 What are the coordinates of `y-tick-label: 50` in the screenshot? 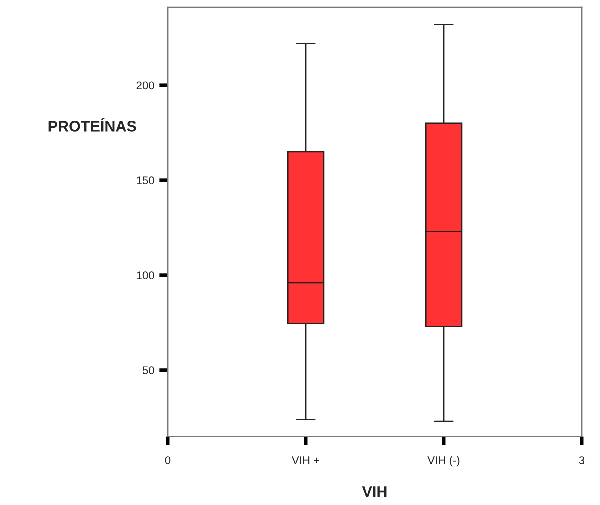 It's located at (148, 370).